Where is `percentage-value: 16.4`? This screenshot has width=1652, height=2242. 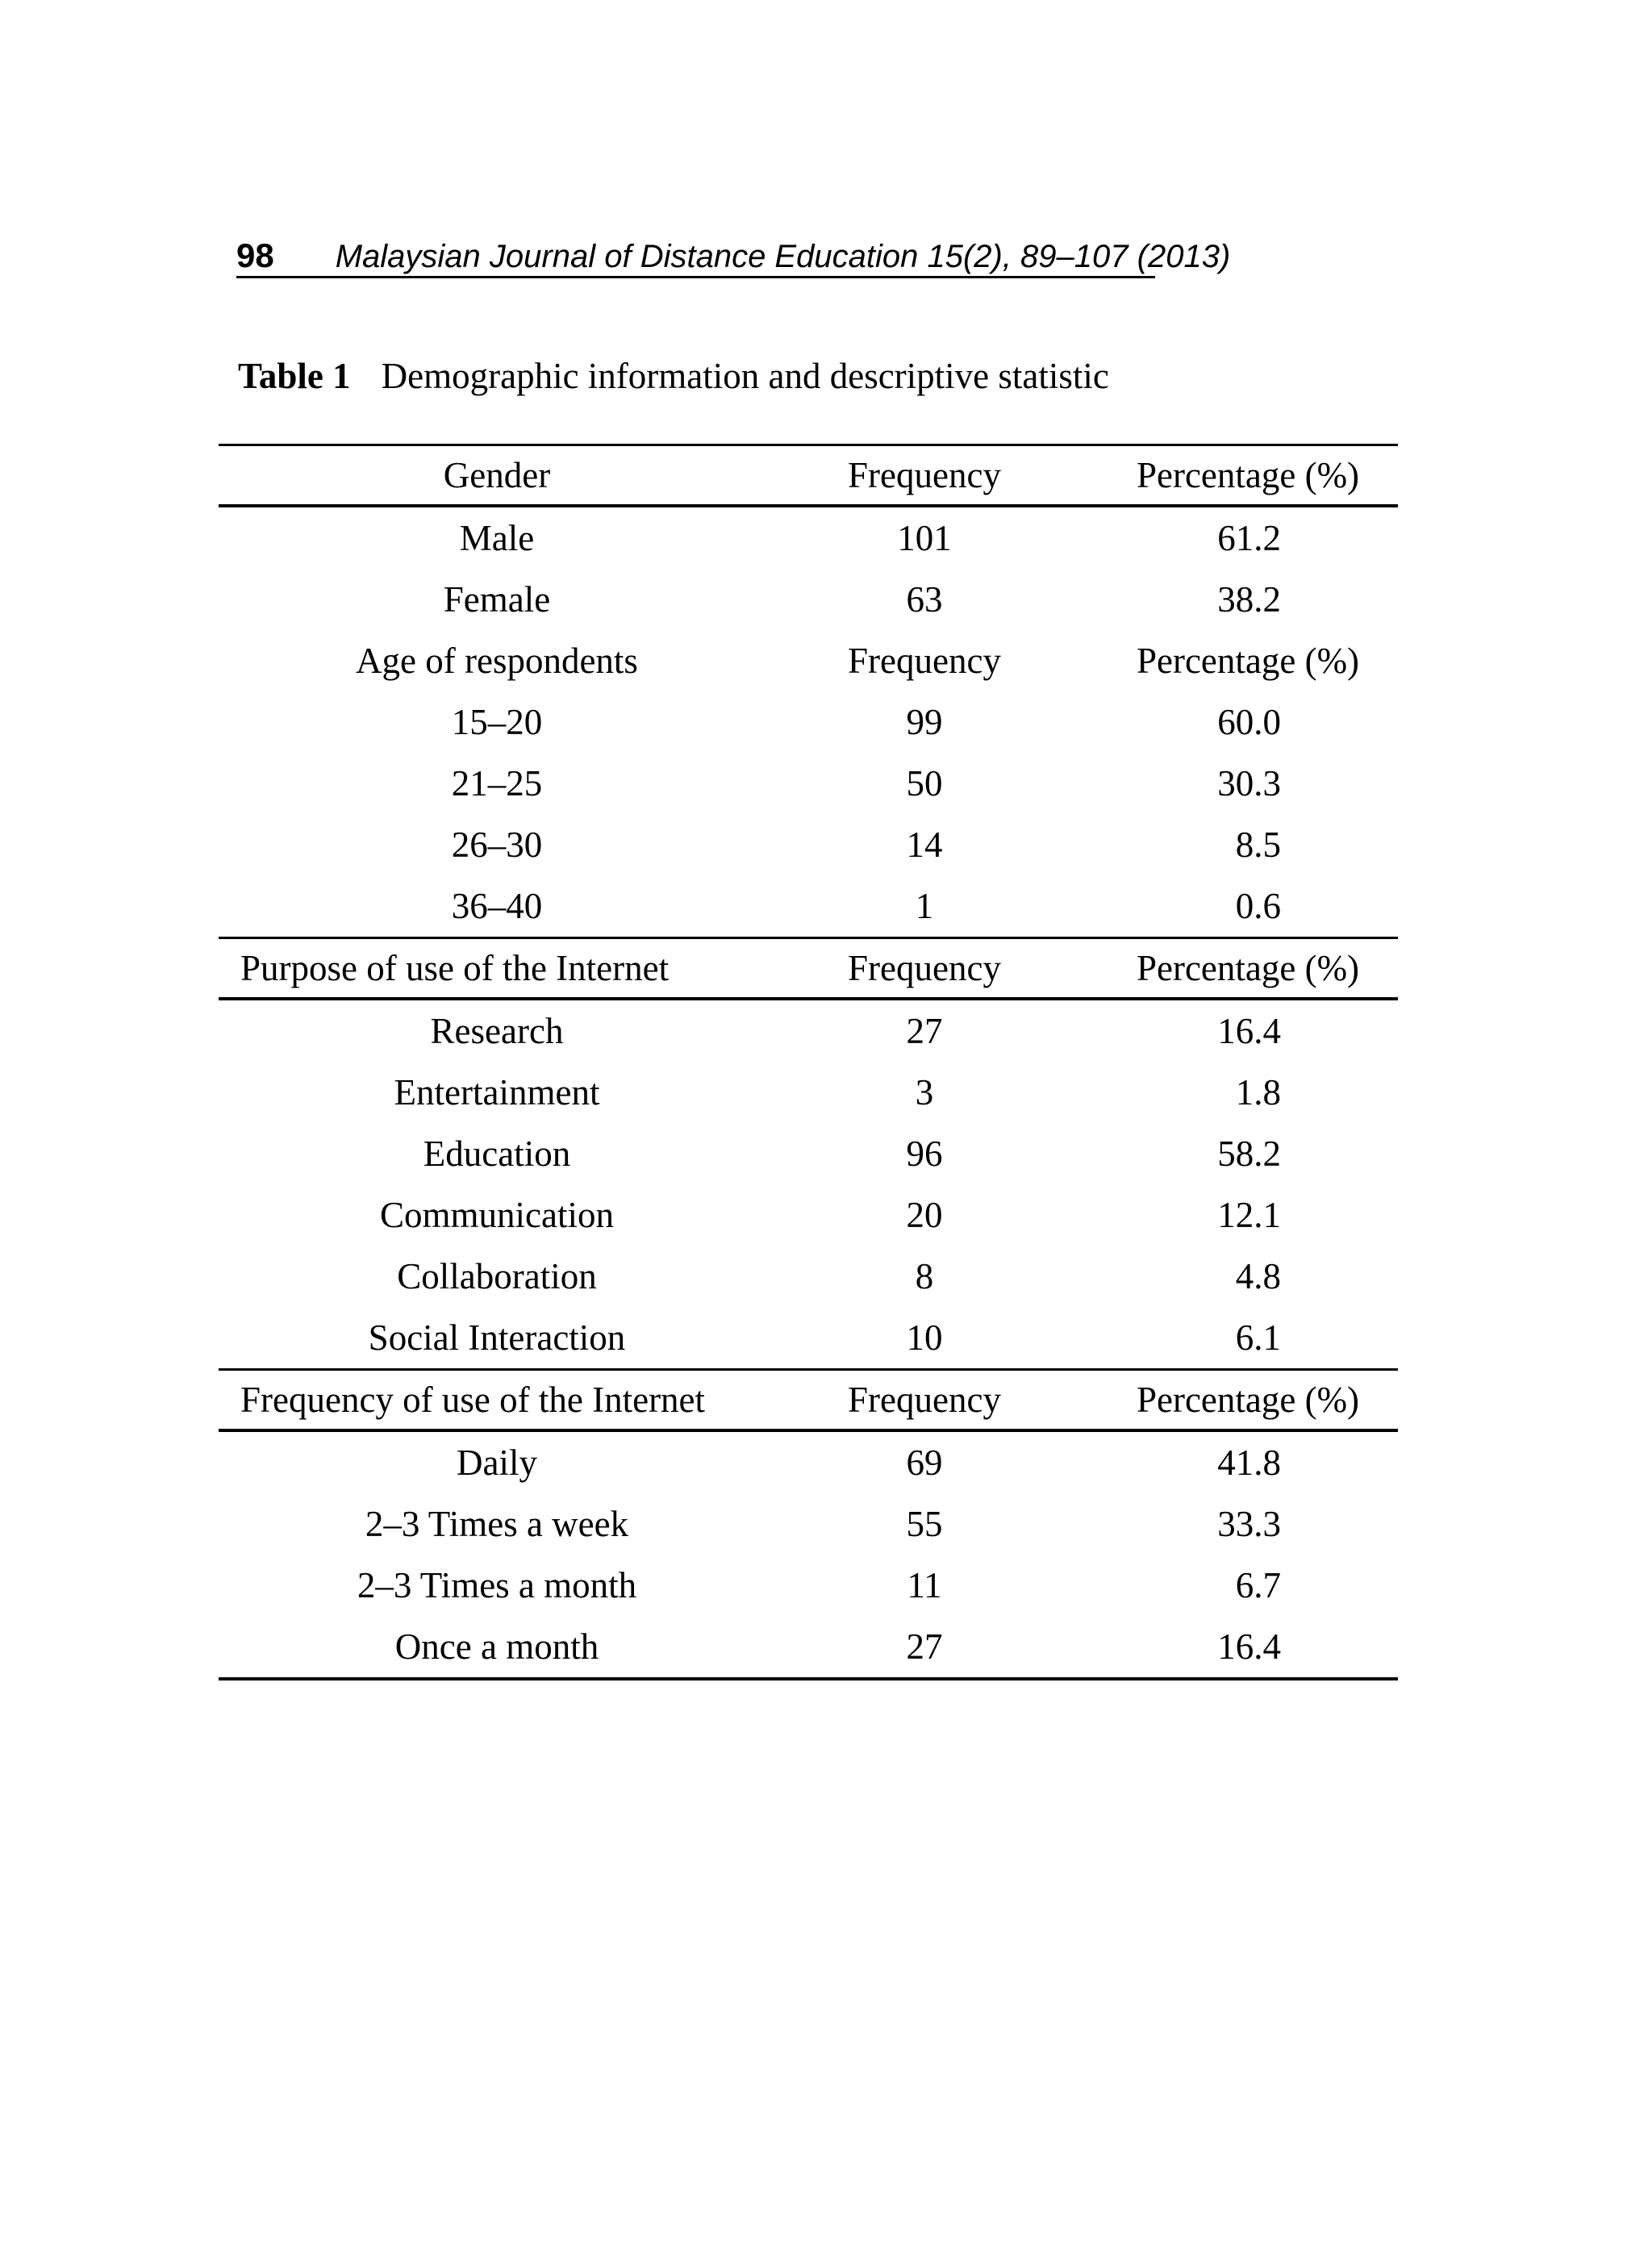 percentage-value: 16.4 is located at coordinates (1249, 1647).